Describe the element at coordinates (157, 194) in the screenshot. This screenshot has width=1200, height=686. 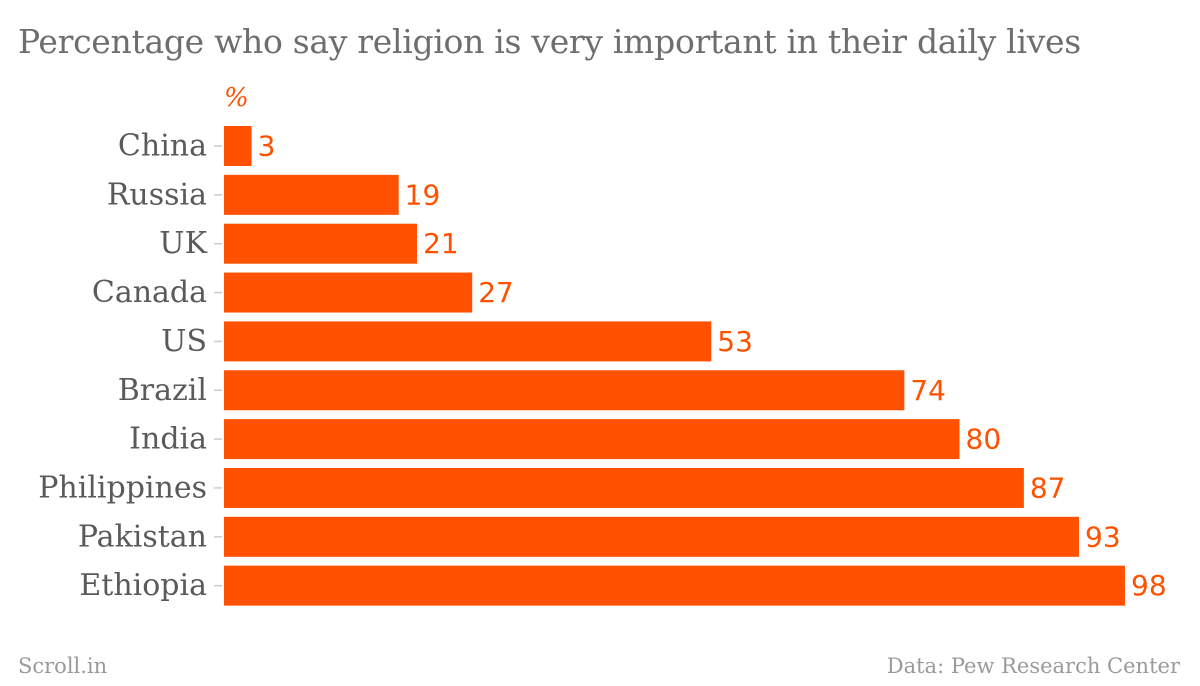
I see `category-label: Russia` at that location.